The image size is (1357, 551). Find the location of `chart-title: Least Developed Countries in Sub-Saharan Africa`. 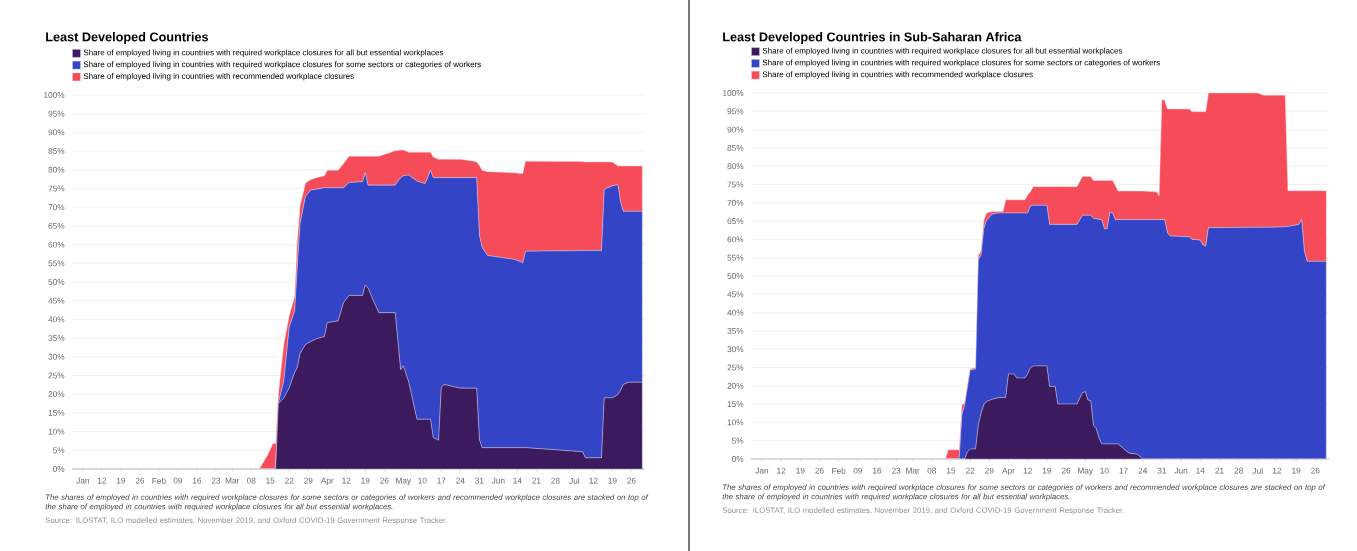

chart-title: Least Developed Countries in Sub-Saharan Africa is located at coordinates (872, 38).